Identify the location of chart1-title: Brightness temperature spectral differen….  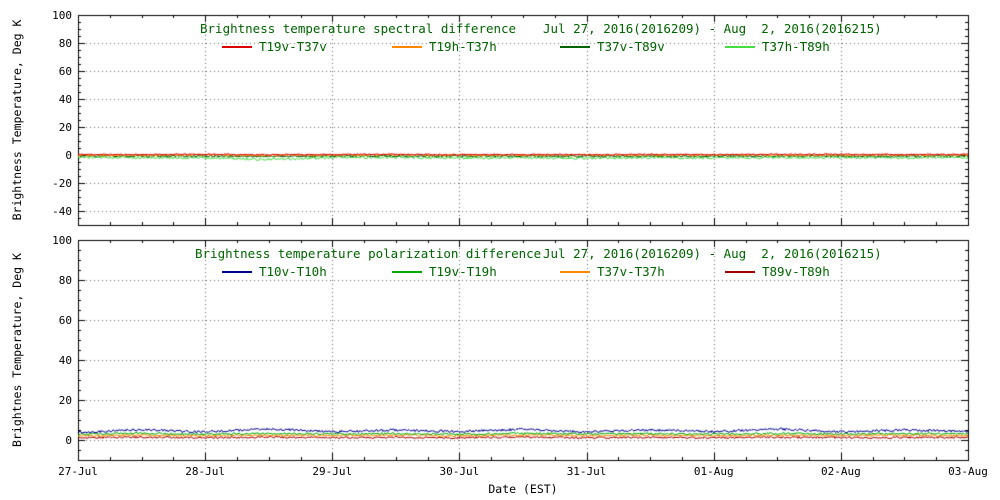
(358, 28).